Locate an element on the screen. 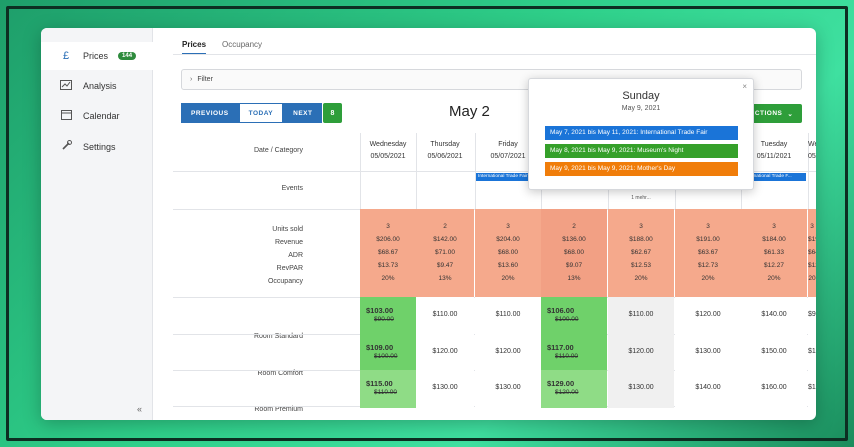  stats-cell: 2 $136.00 $68.00 $9.07 13% is located at coordinates (574, 253).